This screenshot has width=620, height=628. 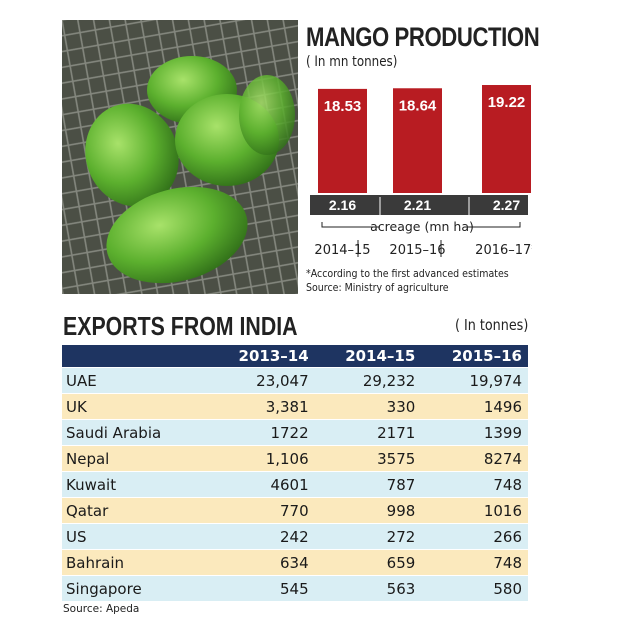 I want to click on table-row: Nepal 1,106 3575 8274, so click(x=295, y=458).